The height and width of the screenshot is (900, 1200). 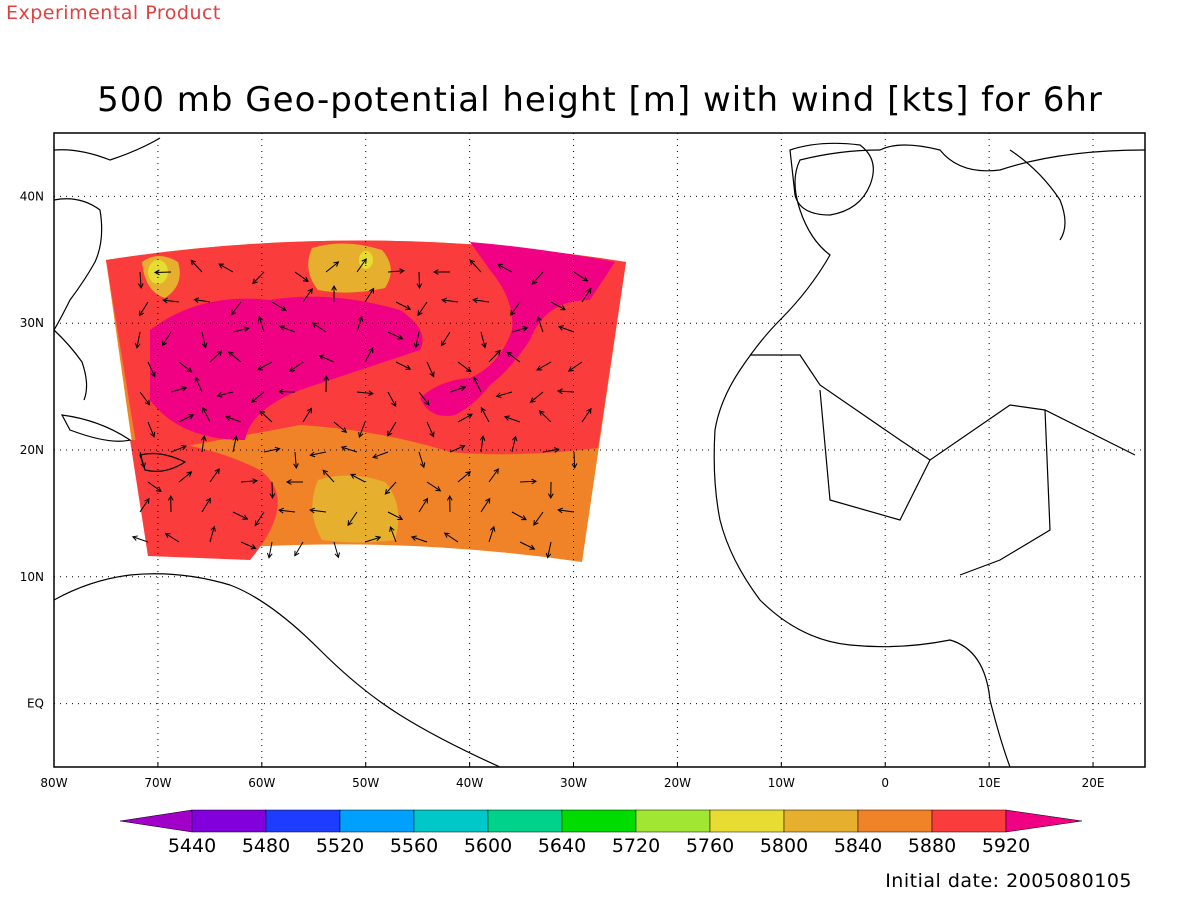 I want to click on field-low-5840-north, so click(x=349, y=268).